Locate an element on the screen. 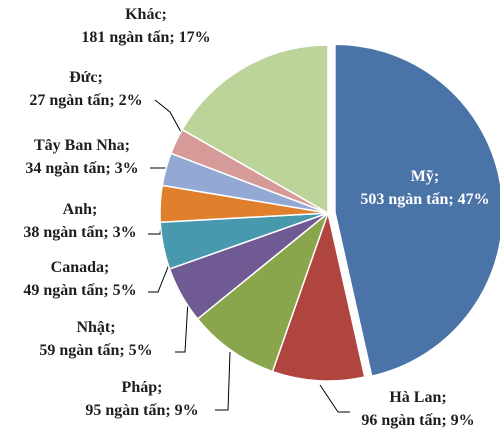 The width and height of the screenshot is (500, 435). slice-label: Hà Lan; 96 ngàn tấn; 9% is located at coordinates (417, 409).